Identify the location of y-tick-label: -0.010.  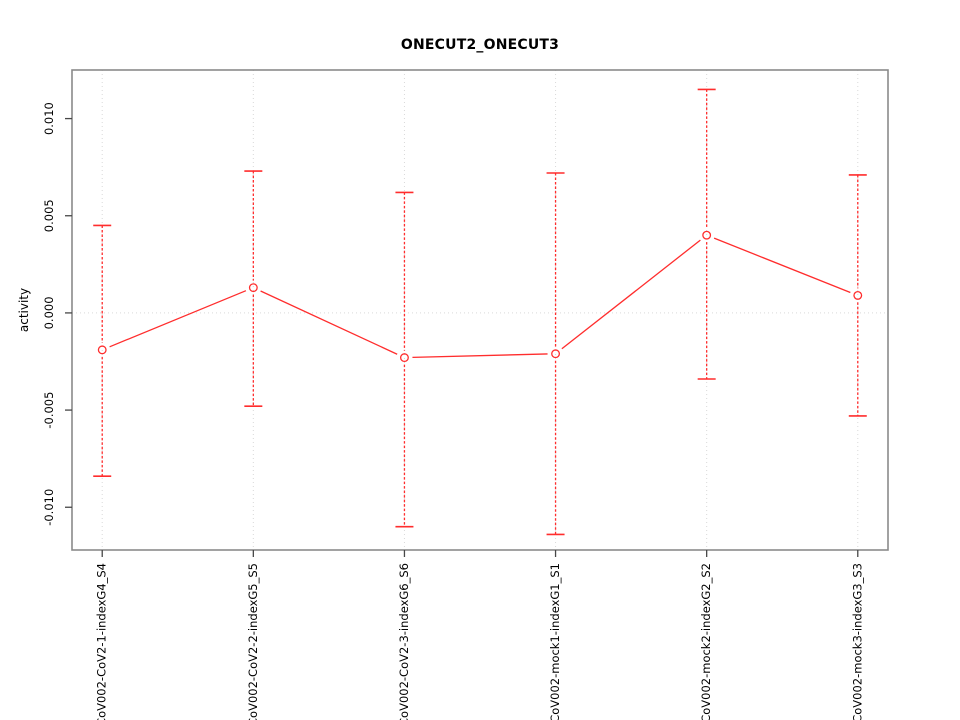
(49, 507).